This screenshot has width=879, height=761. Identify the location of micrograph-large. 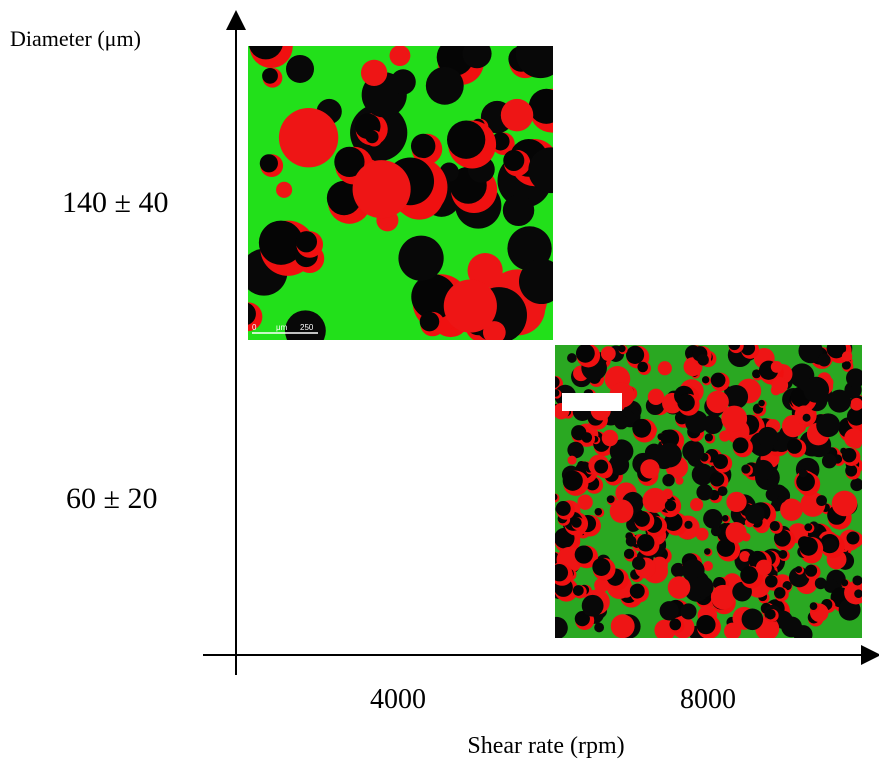
(400, 193).